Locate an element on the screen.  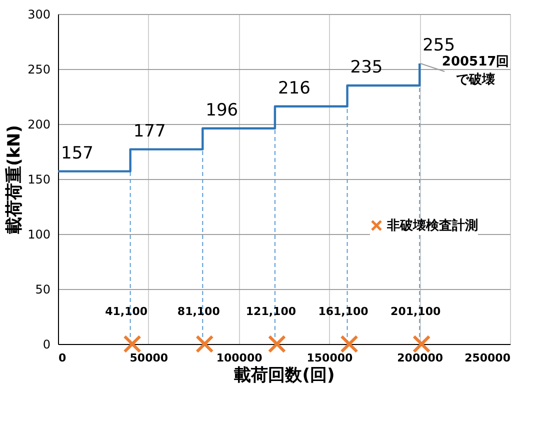
y-tick-label: 50 is located at coordinates (42, 289).